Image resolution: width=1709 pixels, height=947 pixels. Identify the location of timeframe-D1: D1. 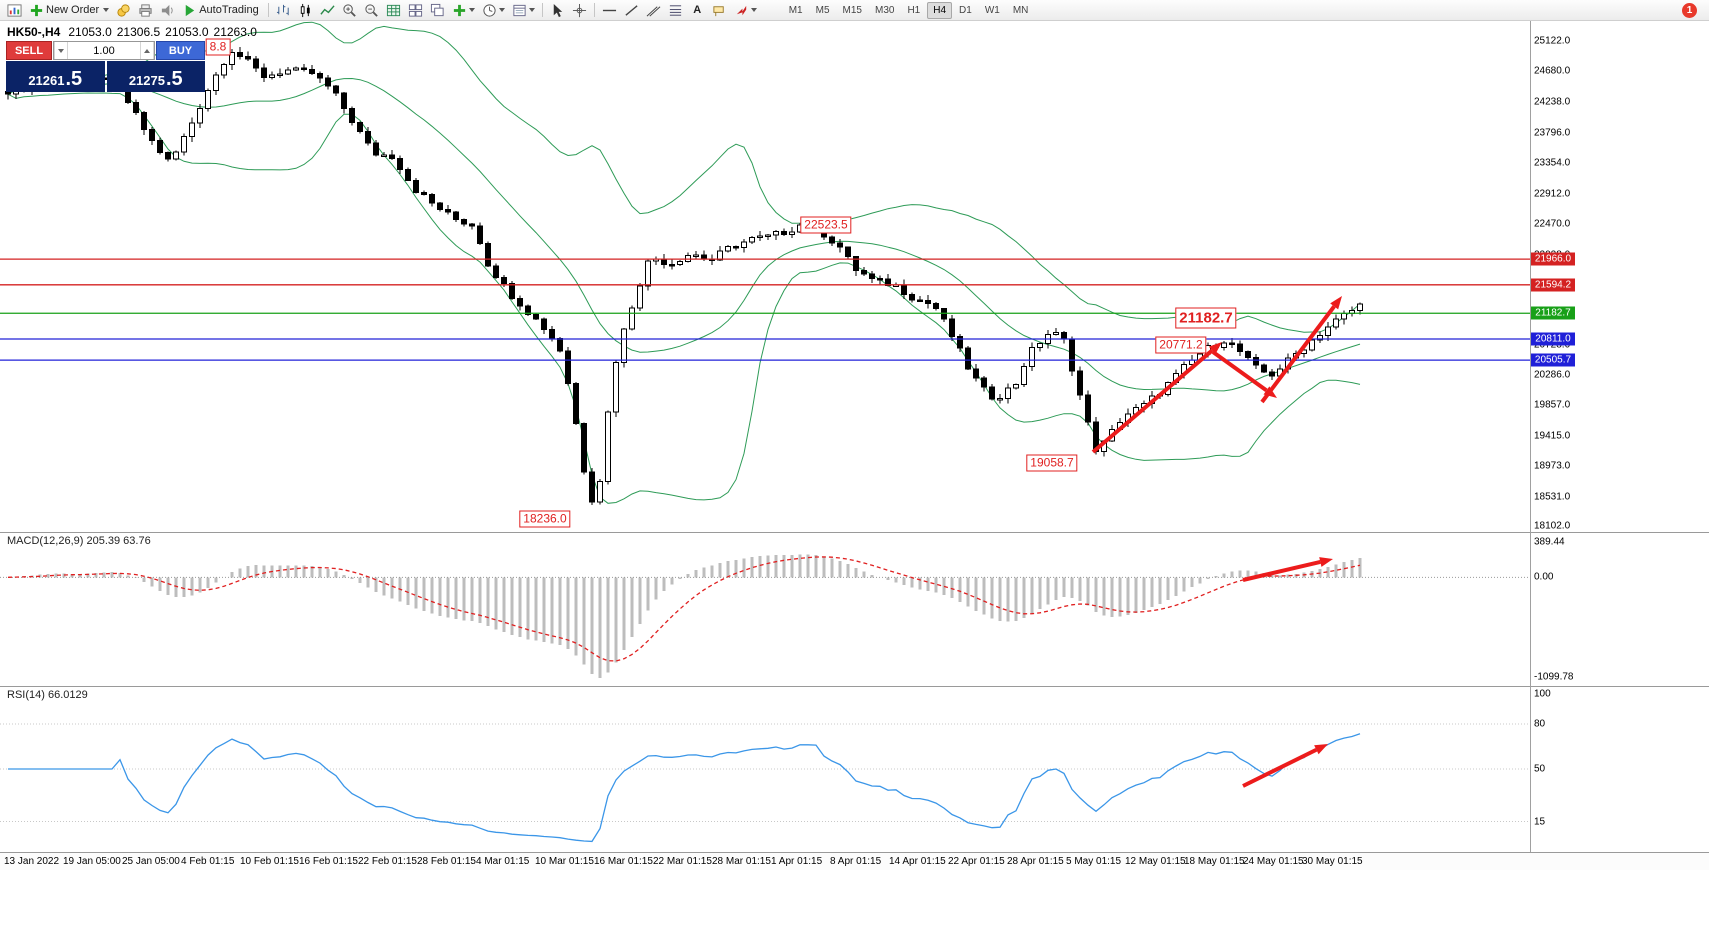
(965, 10).